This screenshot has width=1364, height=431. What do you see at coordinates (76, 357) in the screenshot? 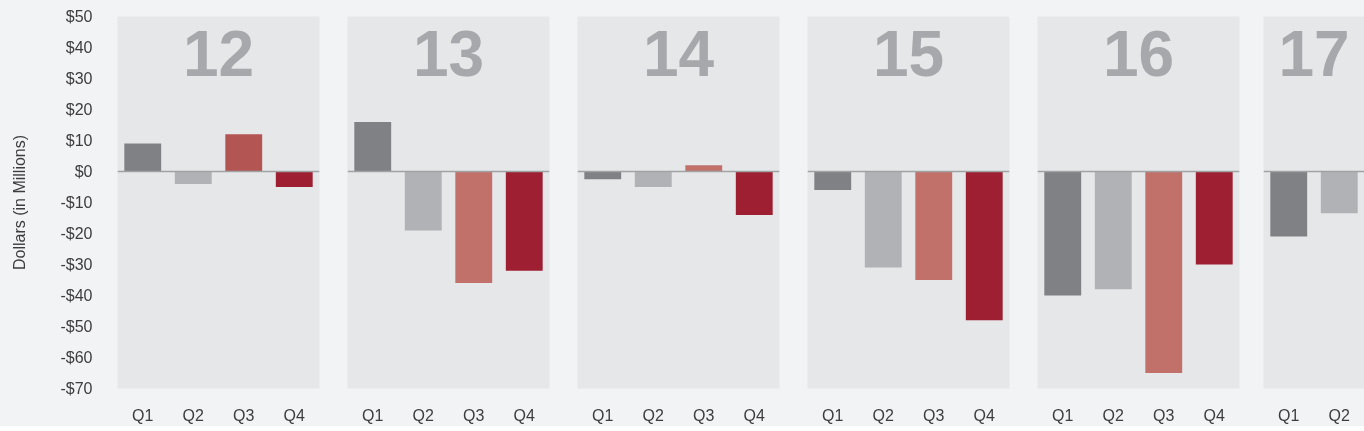
I see `y-tick-label: -$60` at bounding box center [76, 357].